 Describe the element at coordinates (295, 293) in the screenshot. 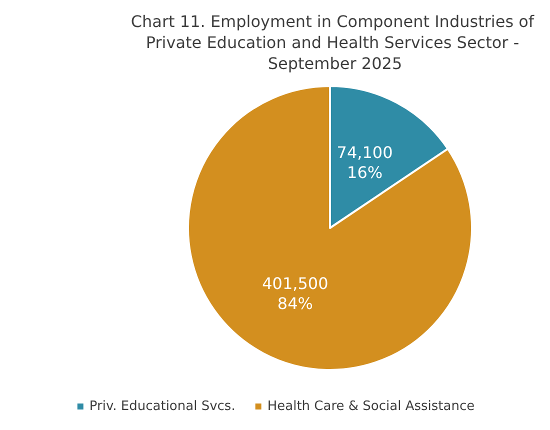

I see `data-label: 401,500 84%` at that location.